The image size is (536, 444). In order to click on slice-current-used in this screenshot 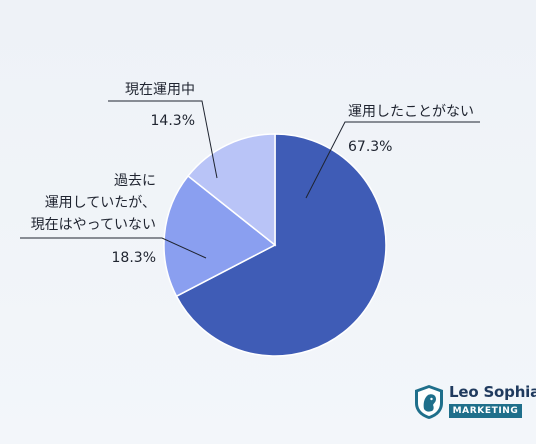, I will do `click(231, 190)`.